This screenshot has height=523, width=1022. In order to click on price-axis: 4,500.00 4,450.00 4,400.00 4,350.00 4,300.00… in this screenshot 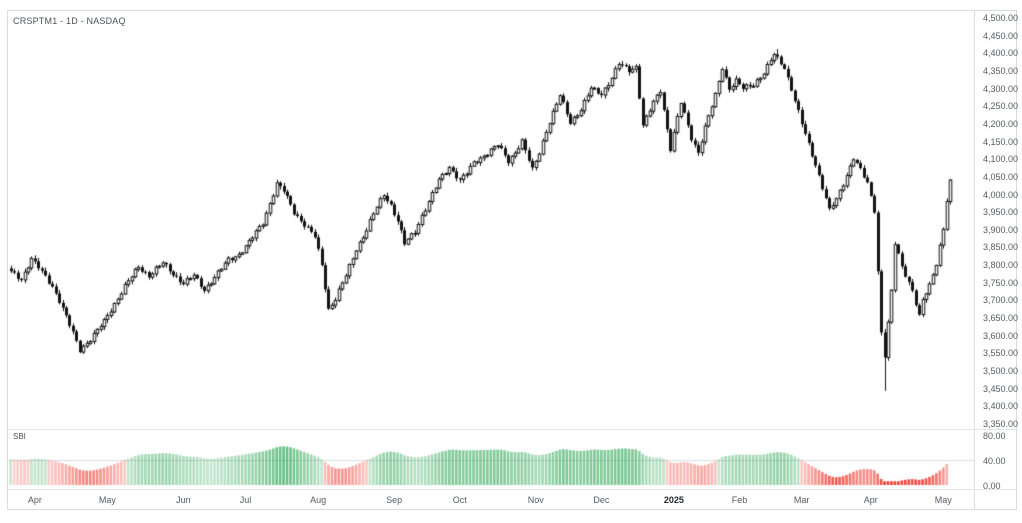, I will do `click(997, 250)`.